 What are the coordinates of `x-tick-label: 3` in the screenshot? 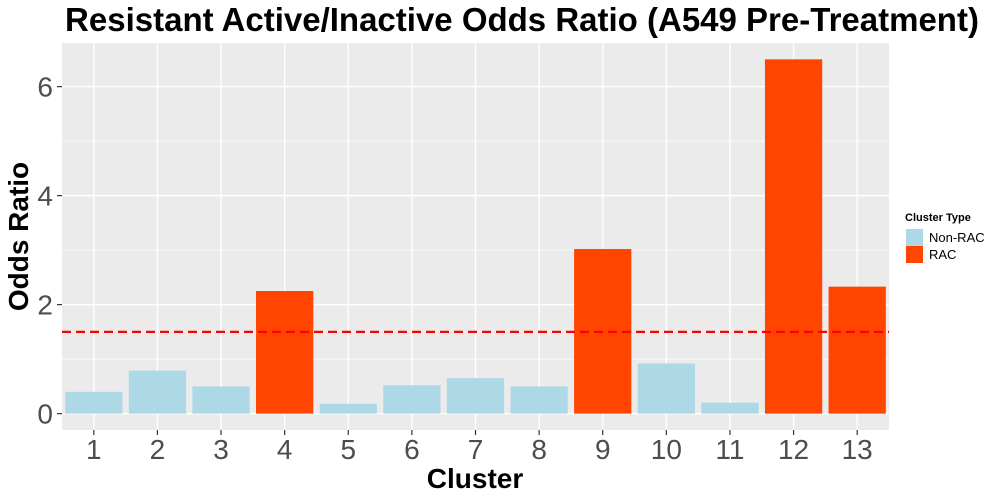 It's located at (221, 449).